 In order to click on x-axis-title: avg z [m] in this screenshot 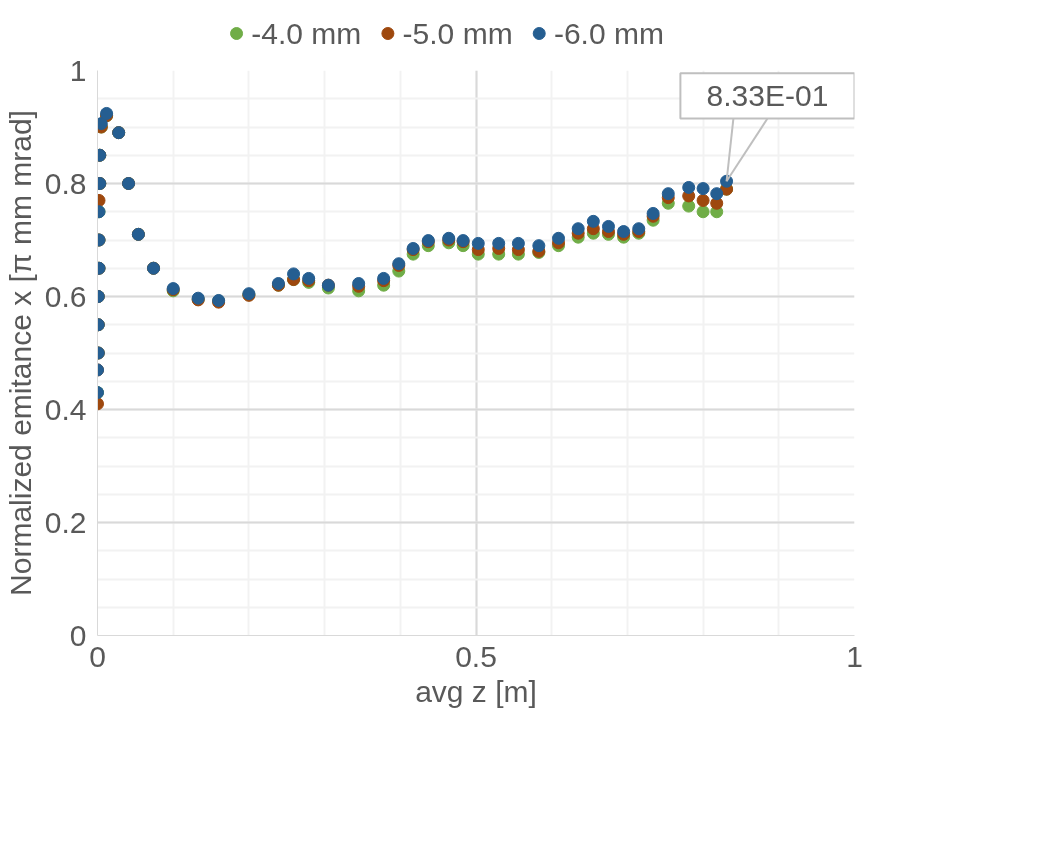, I will do `click(476, 691)`.